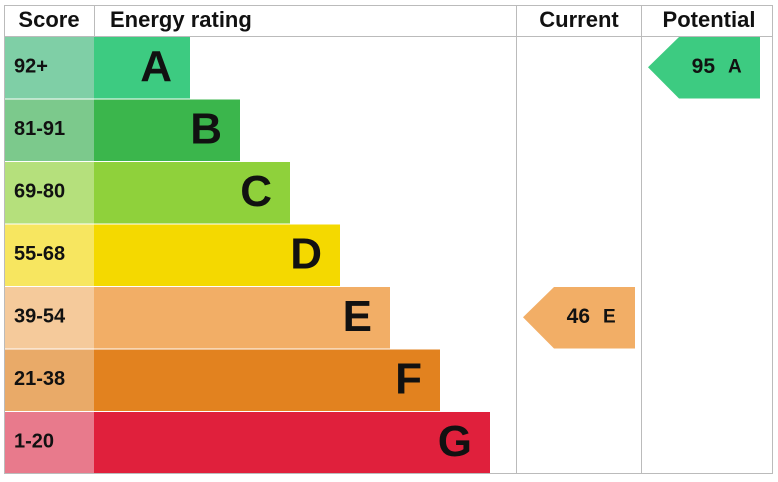 This screenshot has height=482, width=778. What do you see at coordinates (181, 19) in the screenshot?
I see `header-rating: Energy rating` at bounding box center [181, 19].